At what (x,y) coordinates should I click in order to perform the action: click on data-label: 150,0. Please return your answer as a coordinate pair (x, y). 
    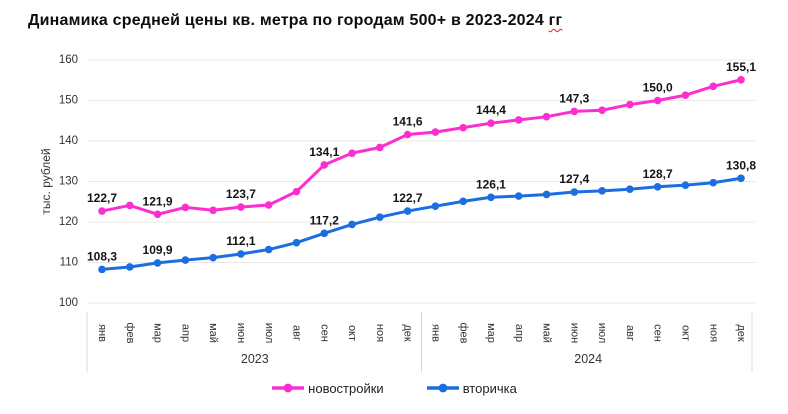
    Looking at the image, I should click on (658, 88).